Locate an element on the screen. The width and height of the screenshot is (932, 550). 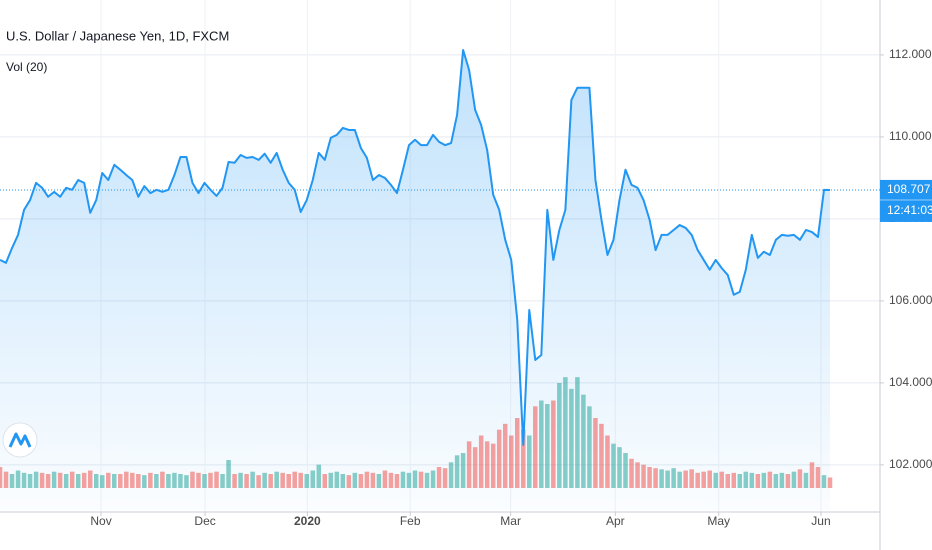
chart-title: U.S. Dollar / Japanese Yen, 1D, FXCM is located at coordinates (117, 35).